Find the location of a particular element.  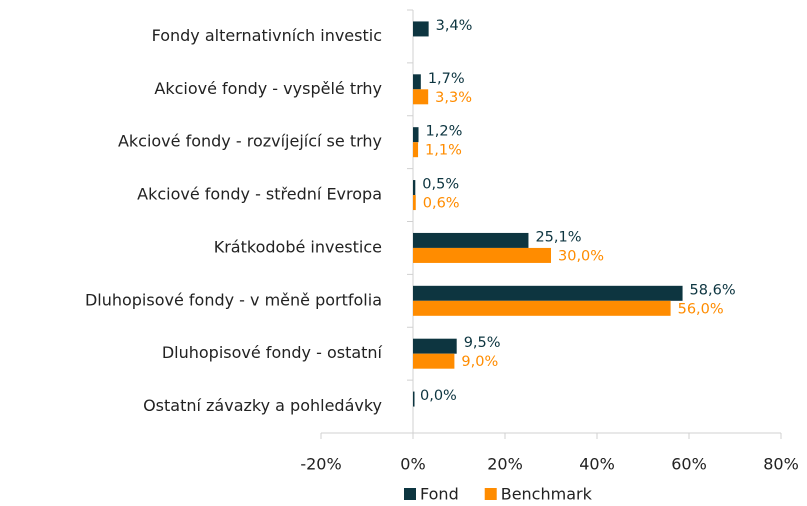

value-label: 3,4% is located at coordinates (454, 26).